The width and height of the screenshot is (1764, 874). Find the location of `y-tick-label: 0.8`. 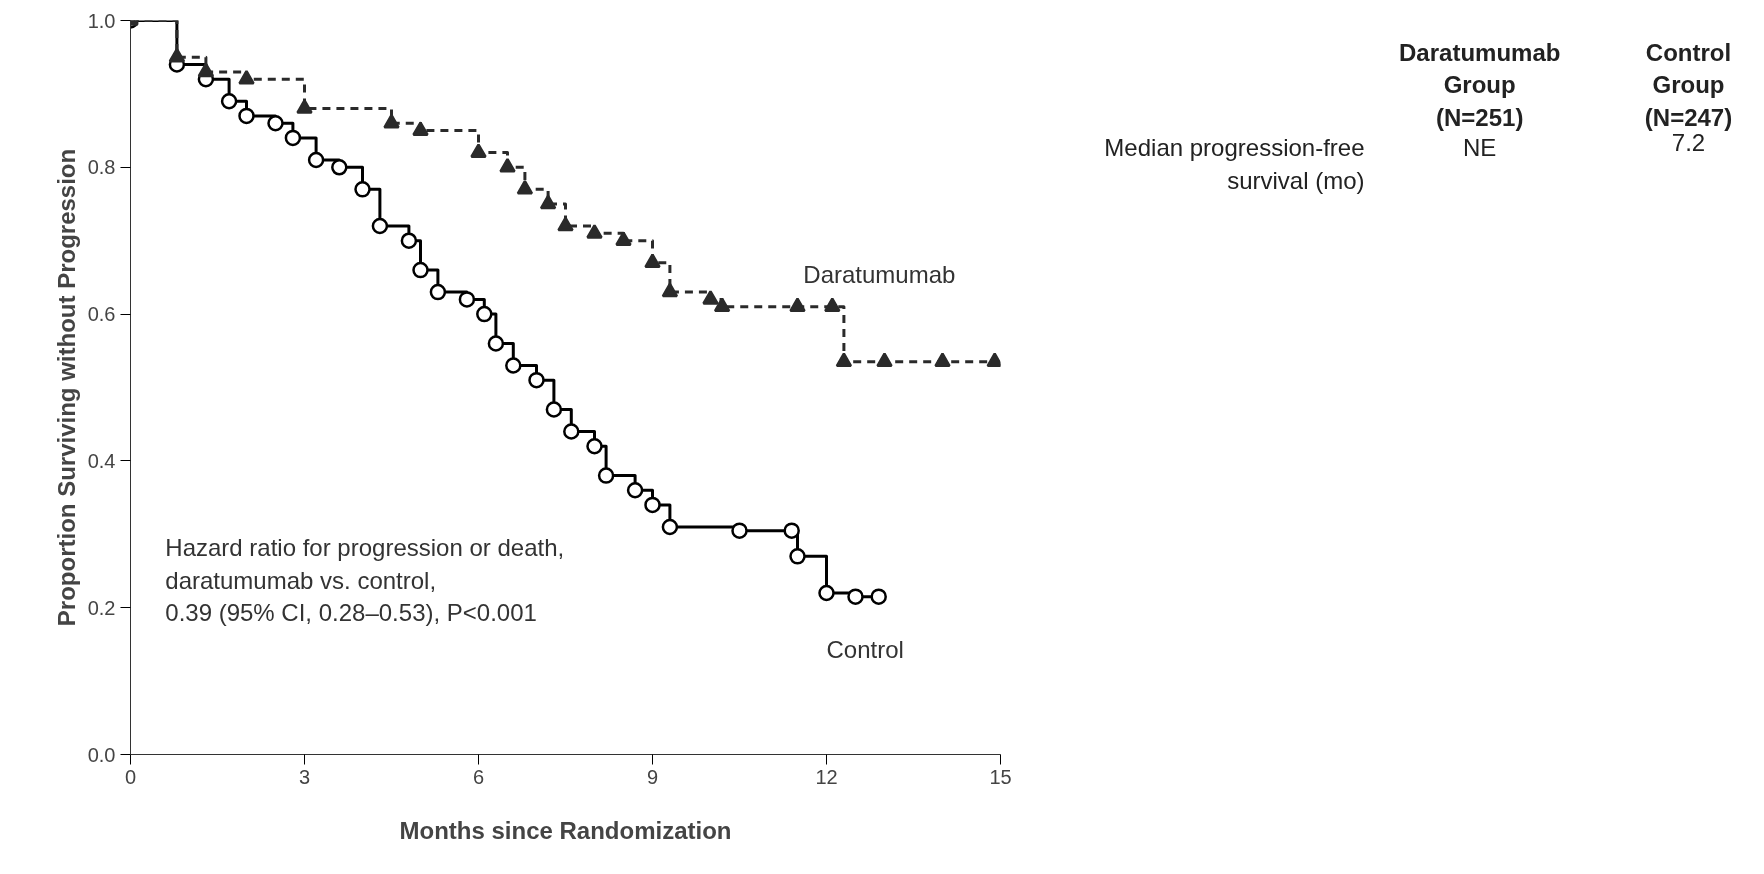

y-tick-label: 0.8 is located at coordinates (101, 167).